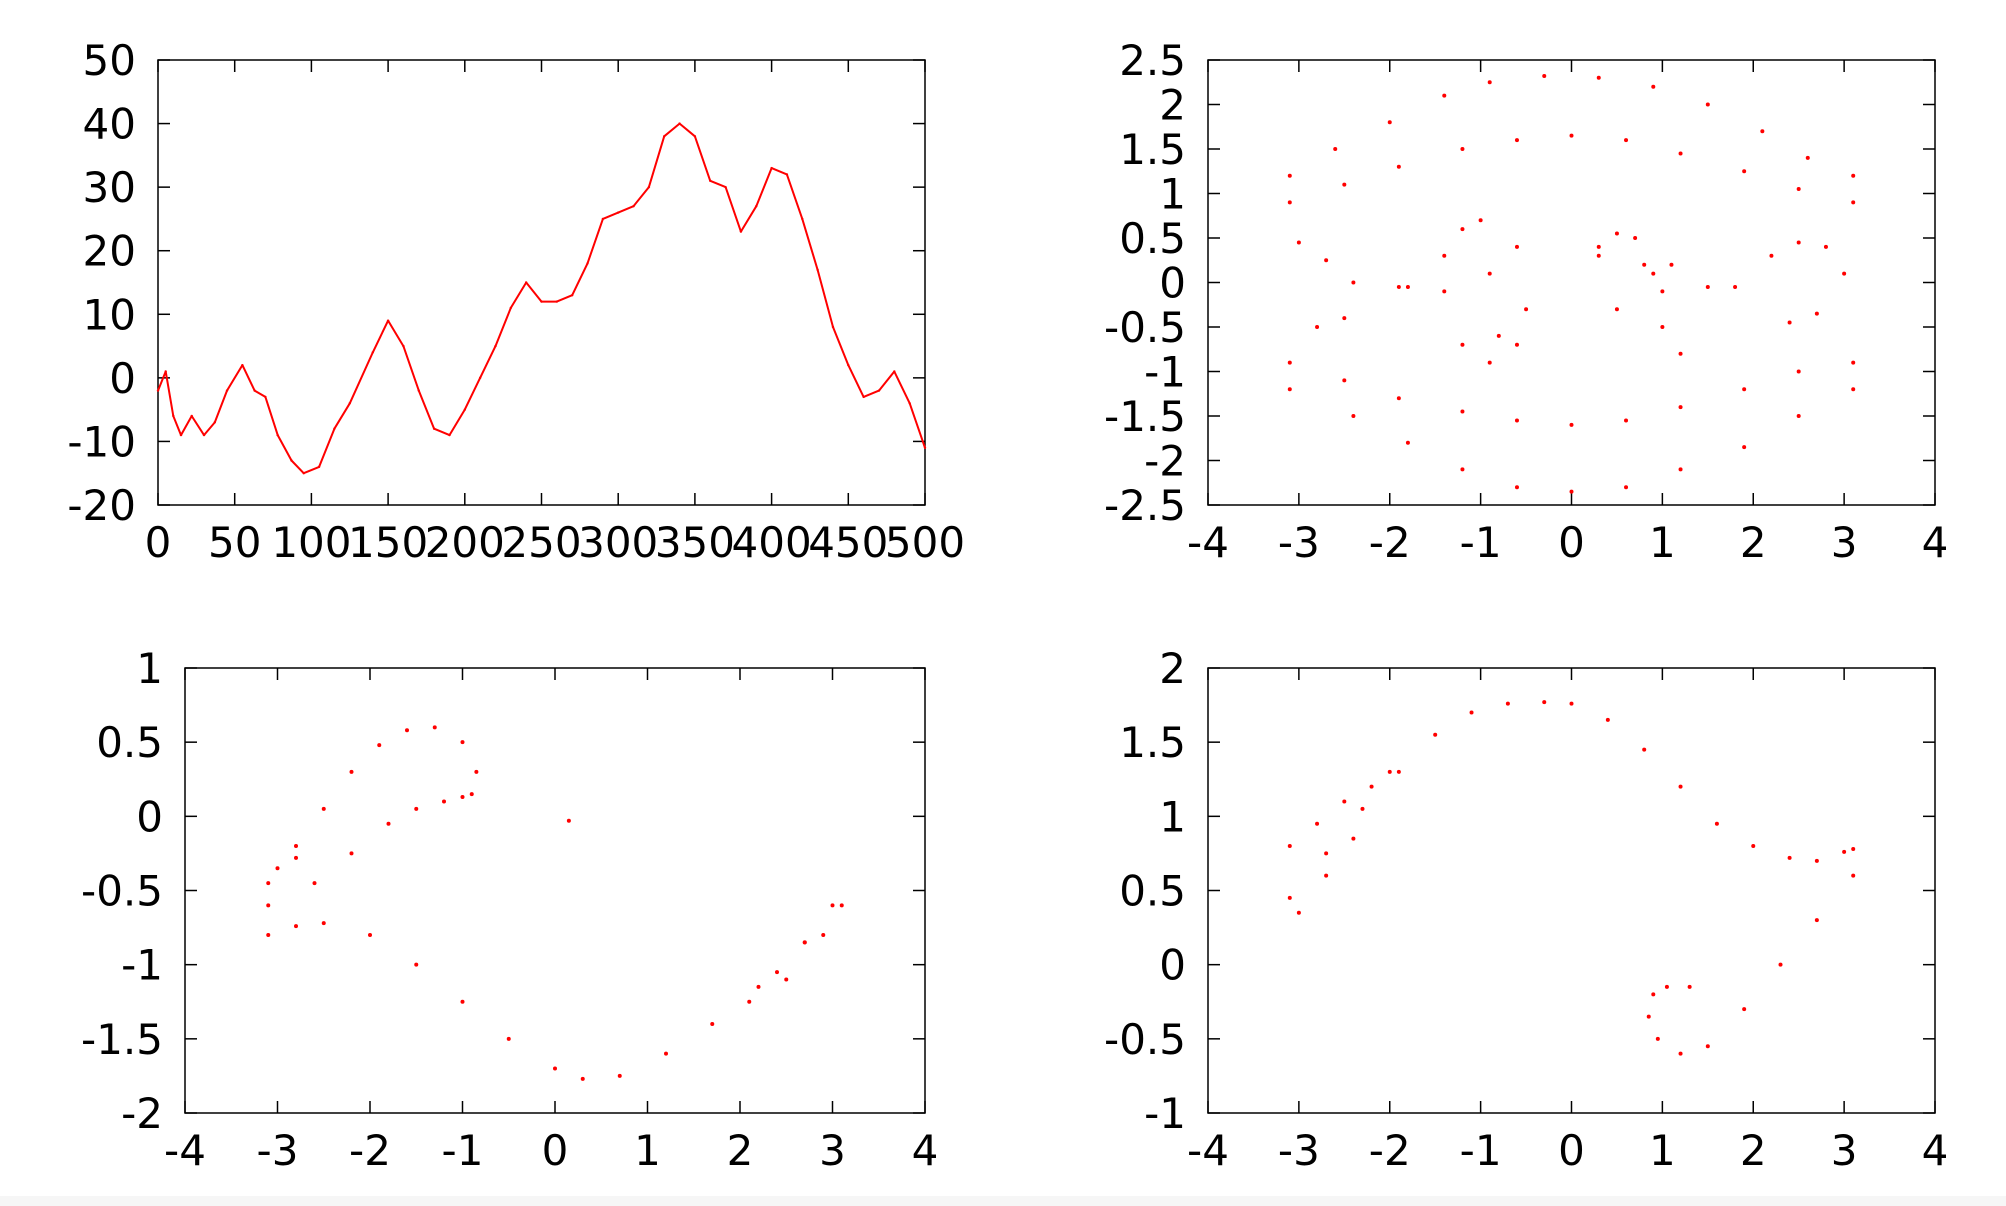  I want to click on y-tick-label: 0.5, so click(1152, 238).